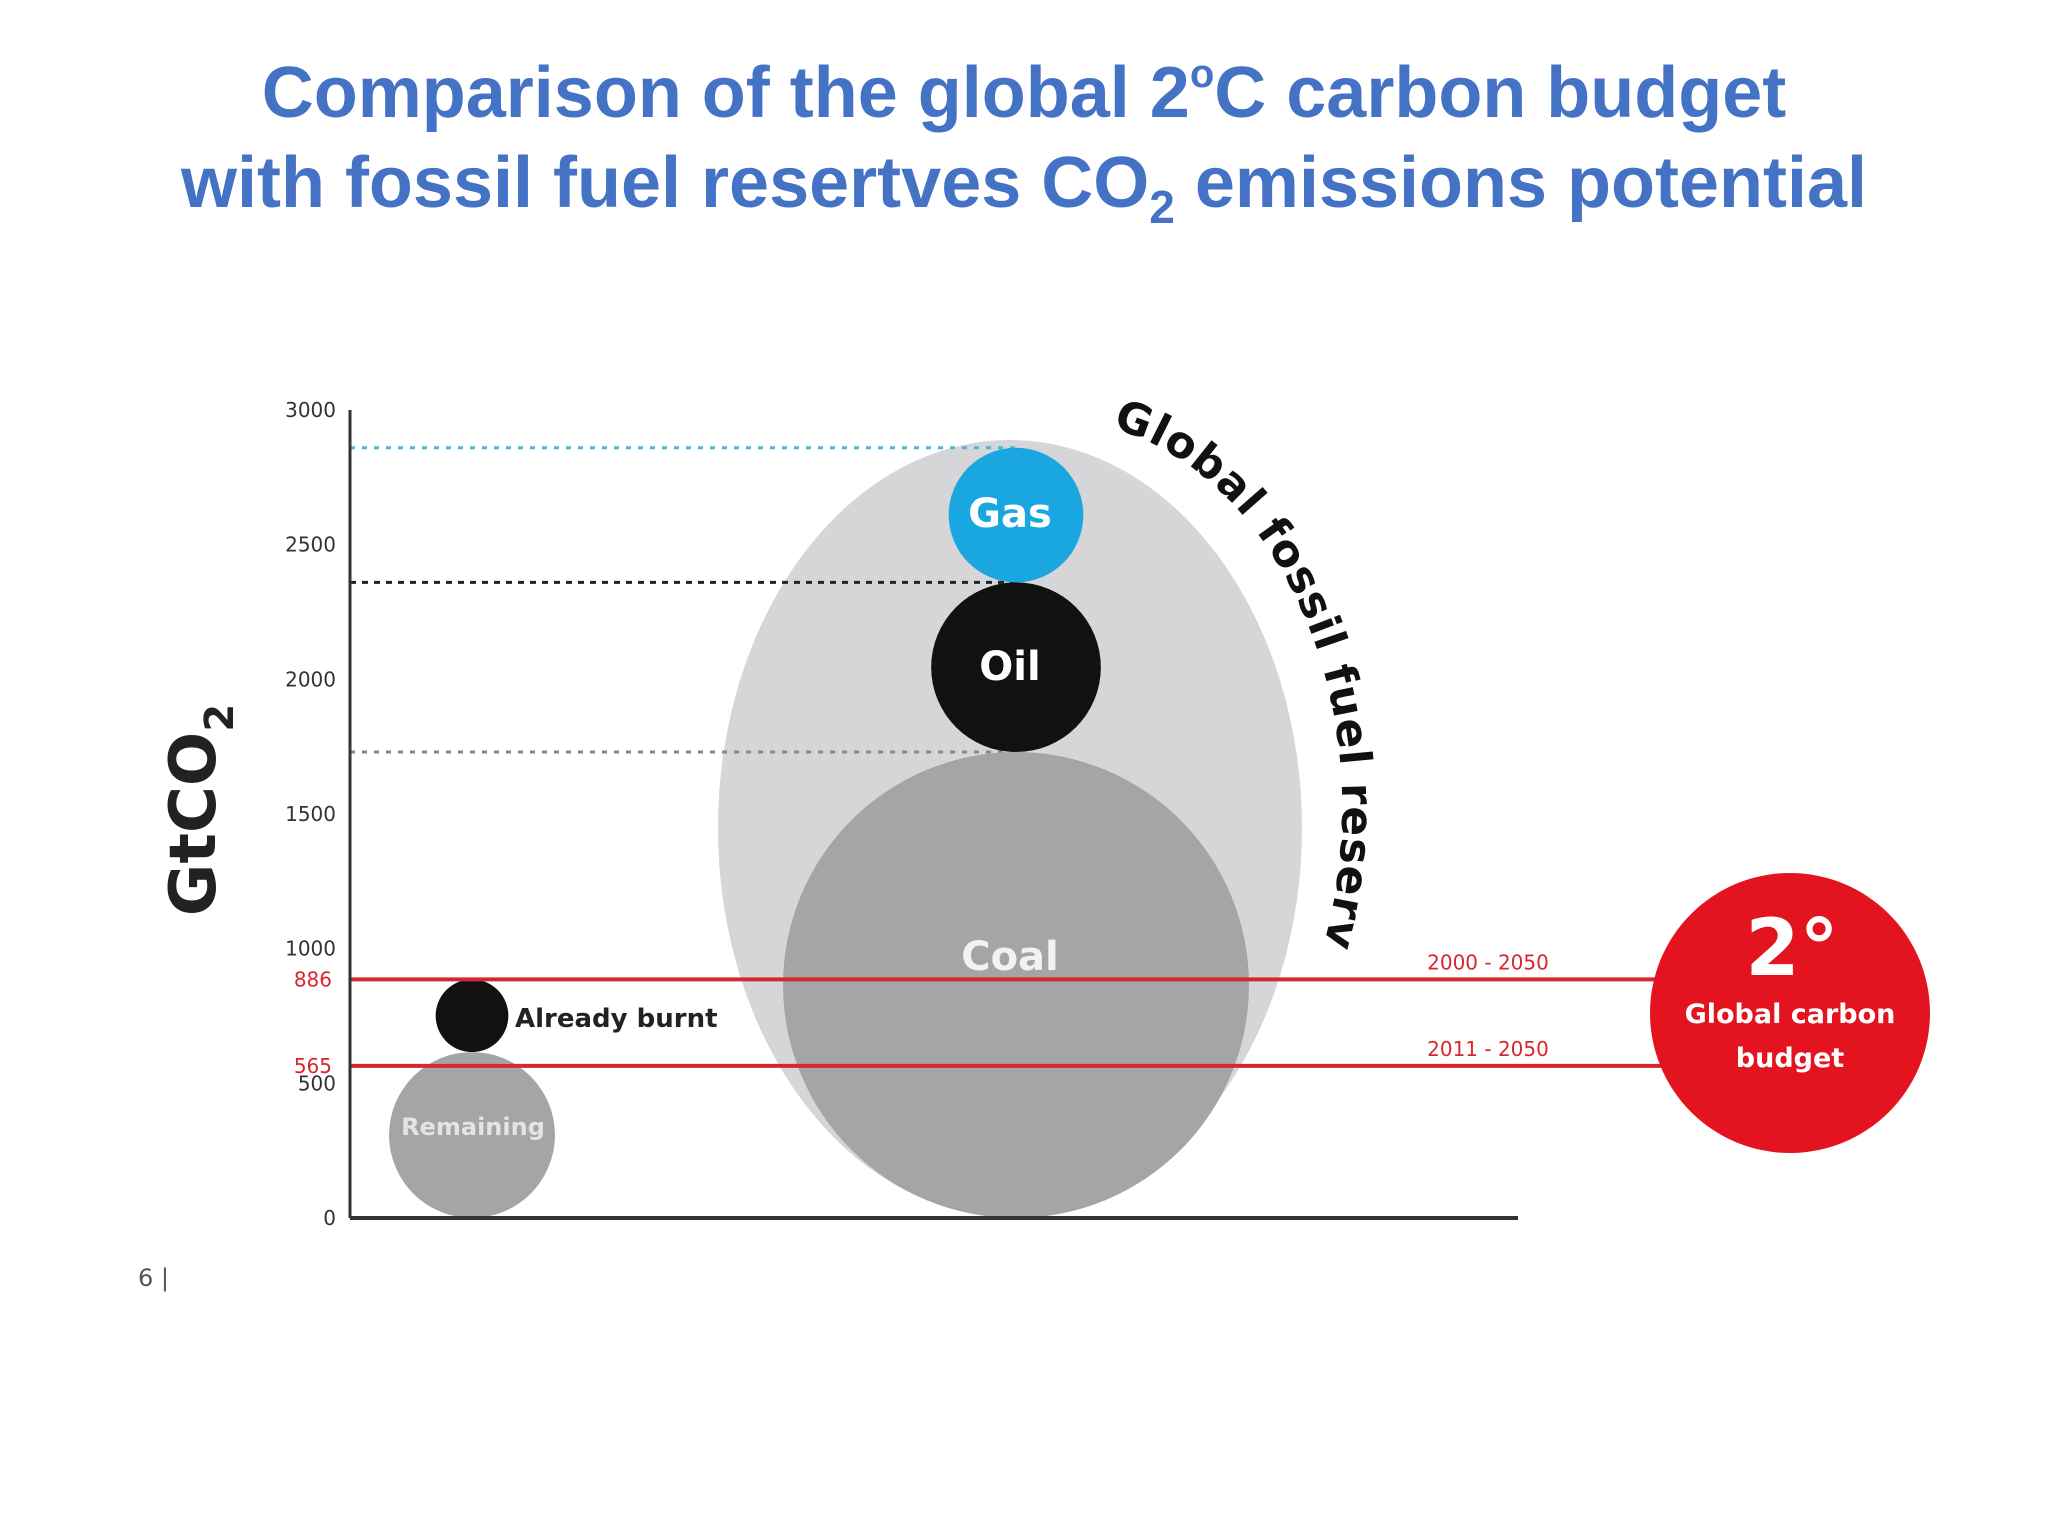  I want to click on y-tick-1500: 1500, so click(310, 814).